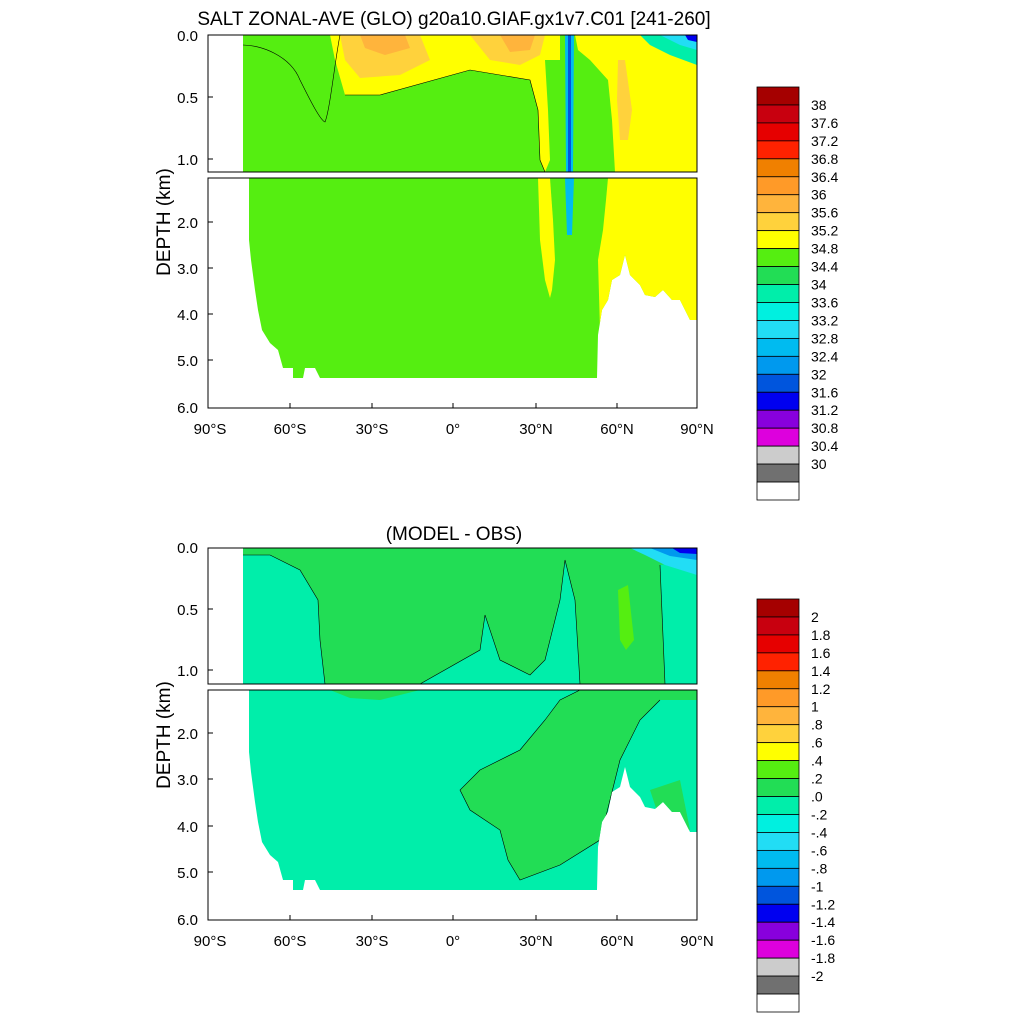 Image resolution: width=1024 pixels, height=1024 pixels. What do you see at coordinates (824, 231) in the screenshot?
I see `colorbar-label: 35.2` at bounding box center [824, 231].